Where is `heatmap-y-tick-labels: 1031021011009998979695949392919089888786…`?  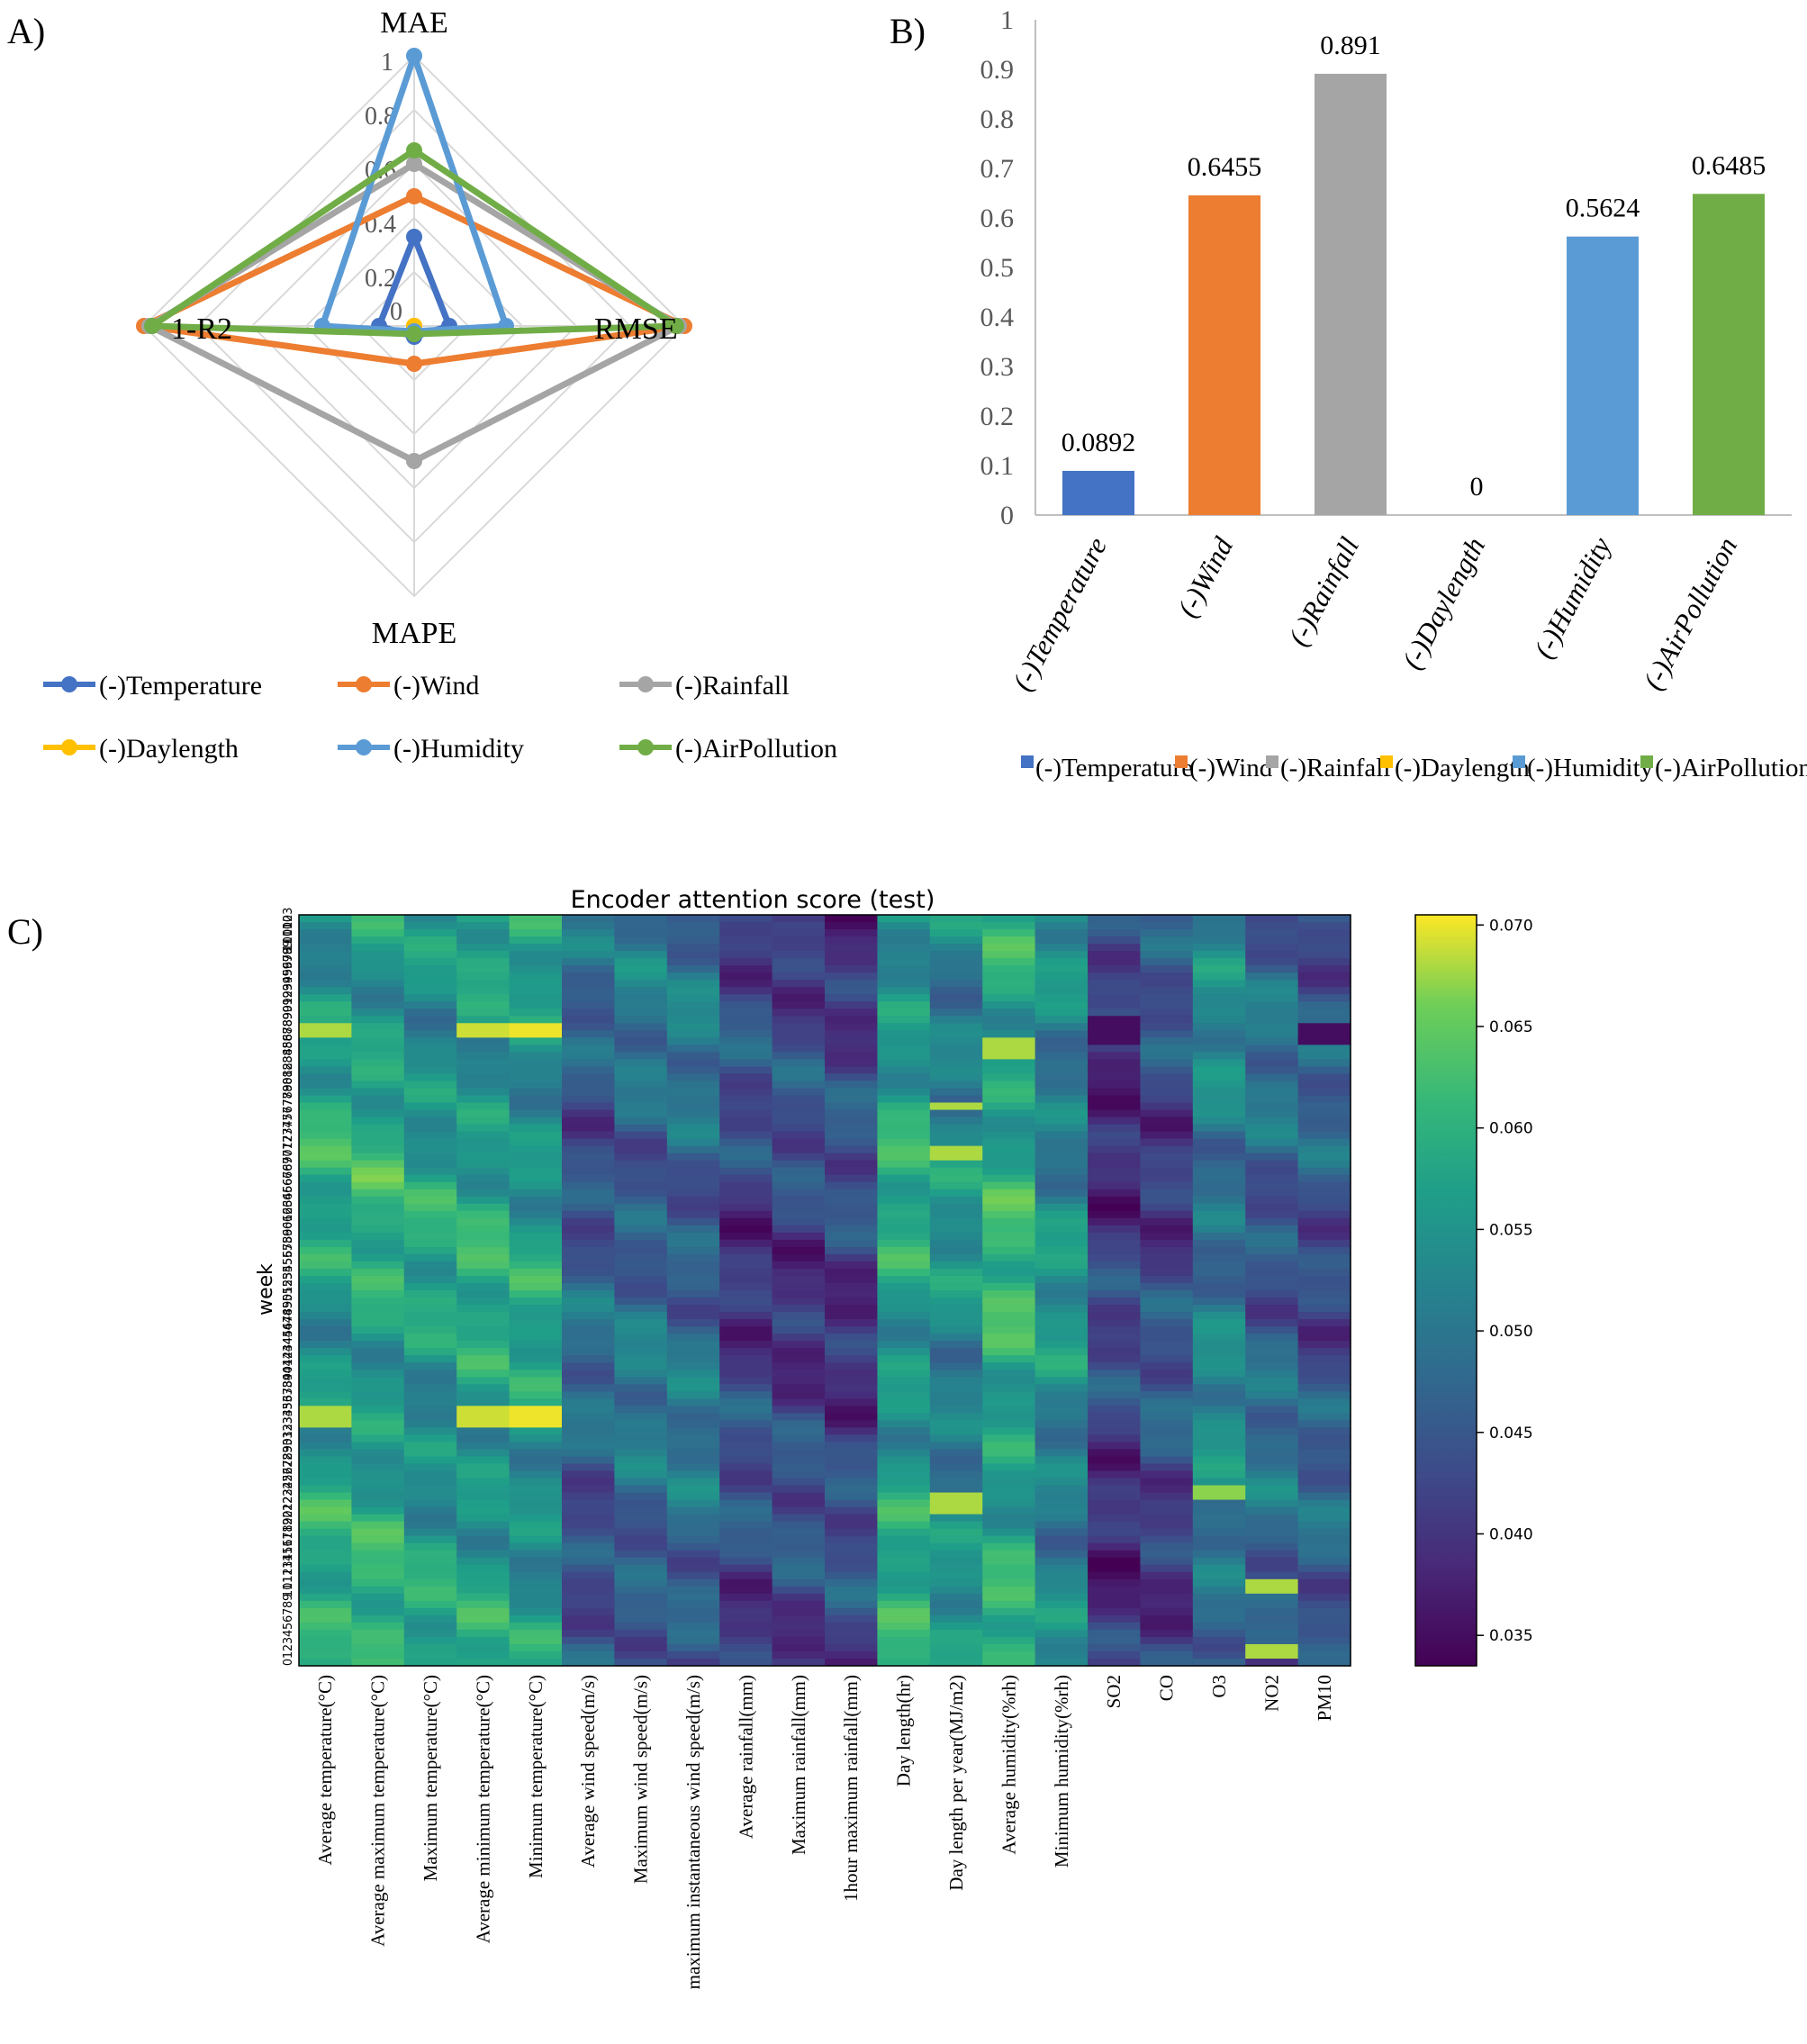 heatmap-y-tick-labels: 1031021011009998979695949392919089888786… is located at coordinates (288, 1287).